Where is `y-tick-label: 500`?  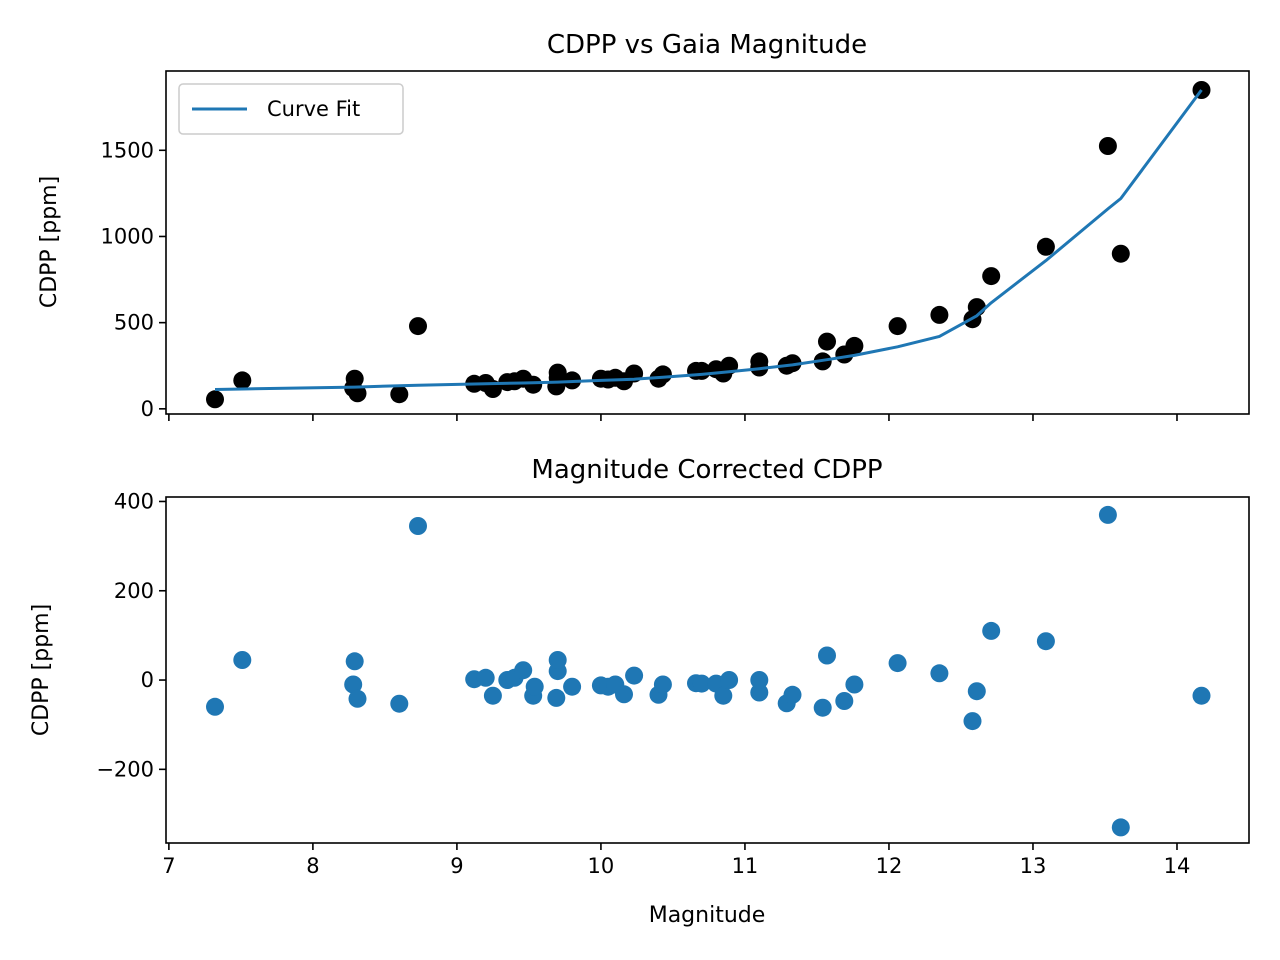
y-tick-label: 500 is located at coordinates (134, 323).